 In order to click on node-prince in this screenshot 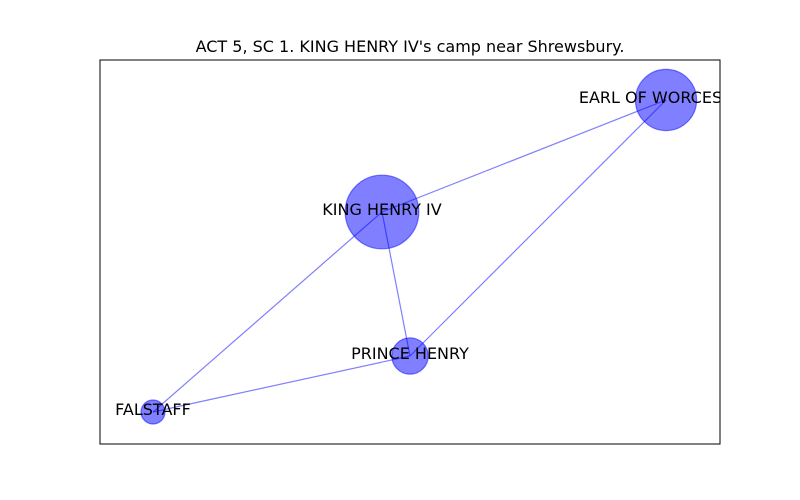, I will do `click(410, 356)`.